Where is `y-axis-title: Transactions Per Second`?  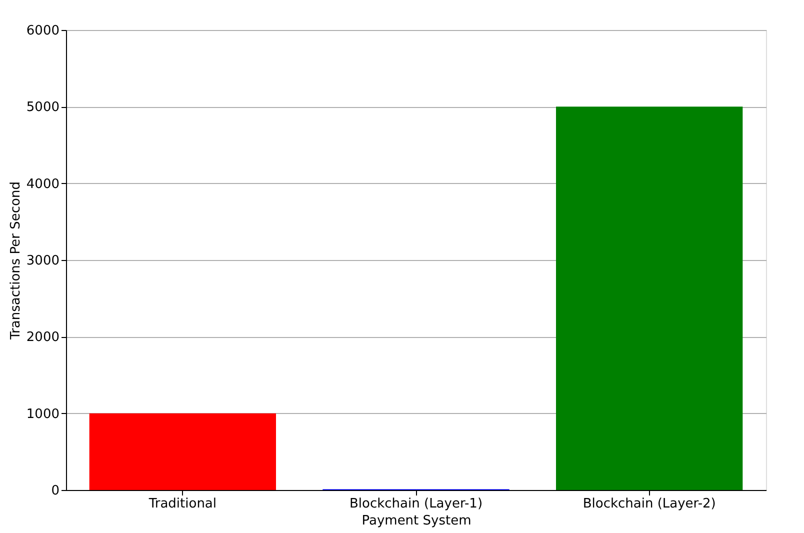
y-axis-title: Transactions Per Second is located at coordinates (16, 261).